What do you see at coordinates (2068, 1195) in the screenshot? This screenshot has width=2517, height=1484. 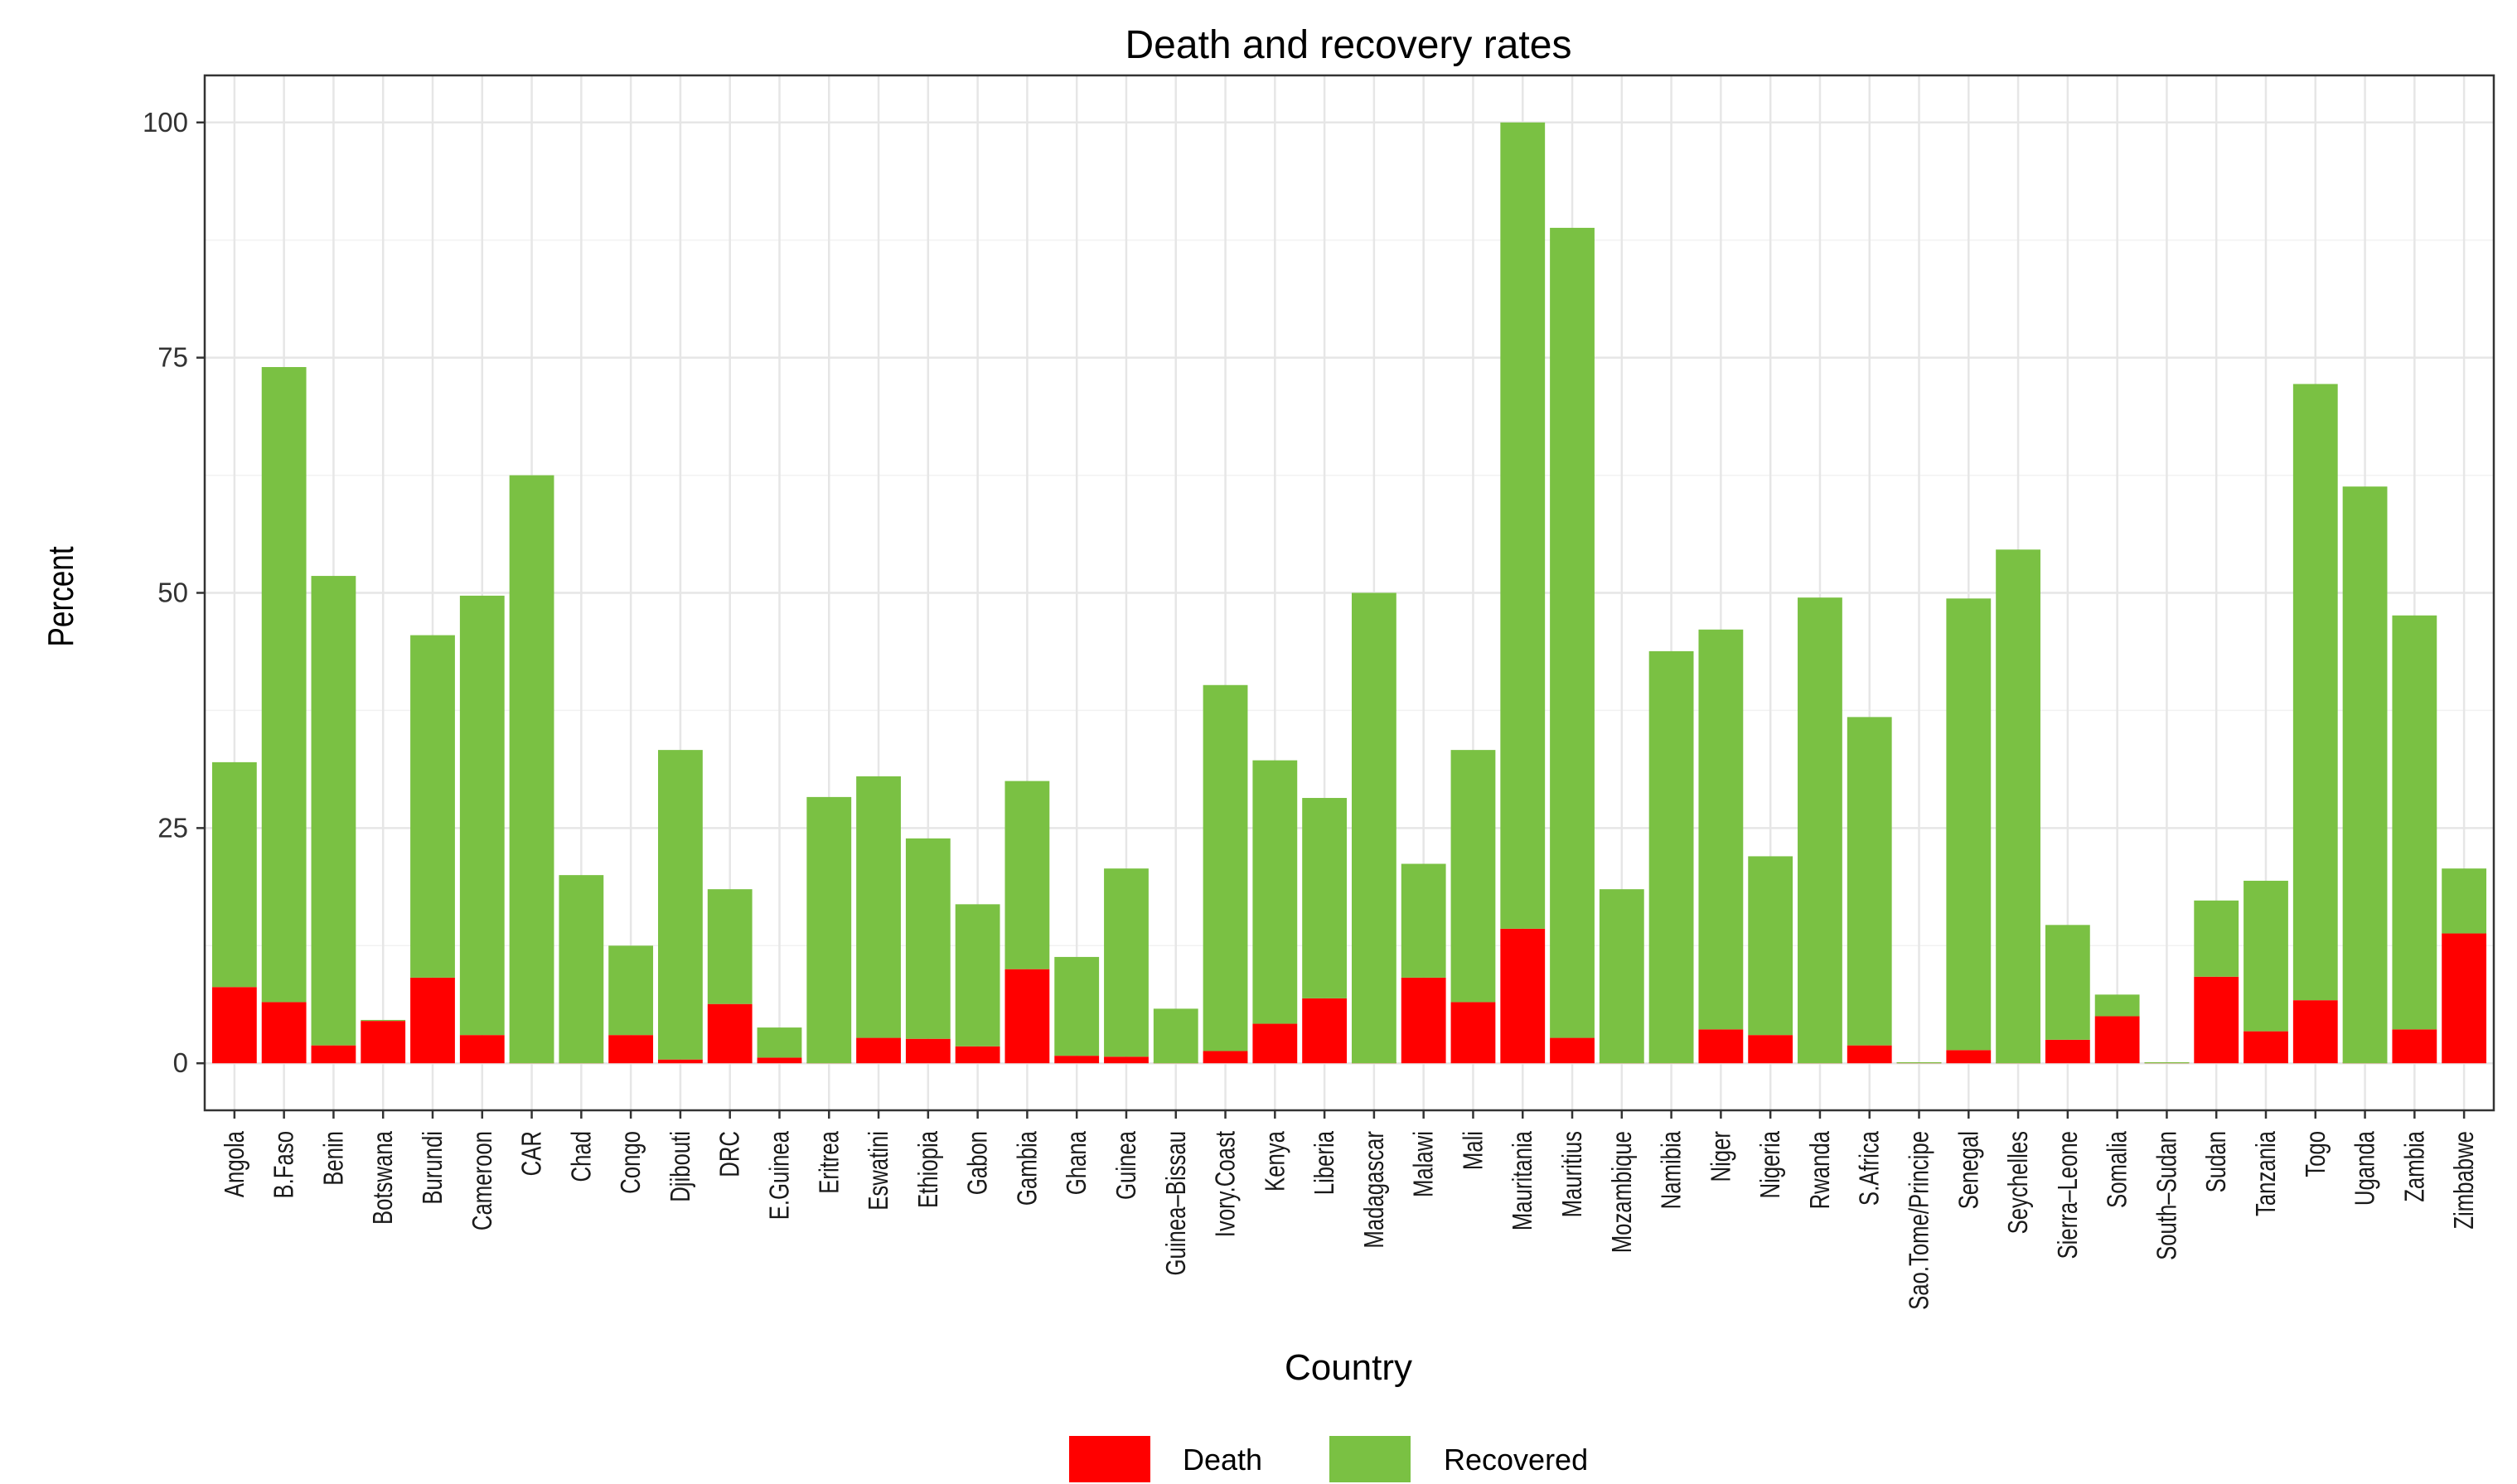 I see `x-tick-label: Sierra–Leone` at bounding box center [2068, 1195].